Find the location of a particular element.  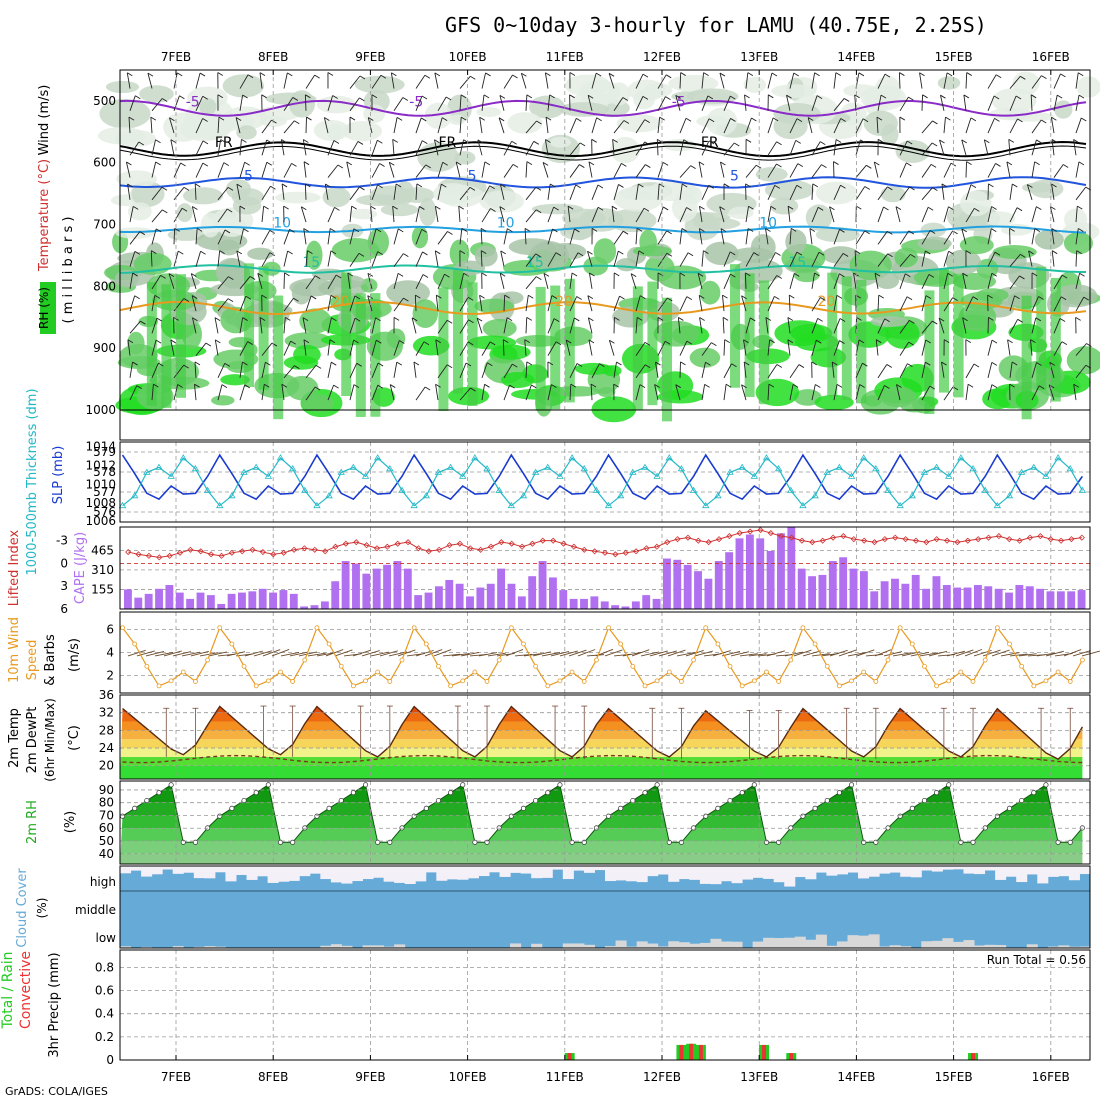

isotherm-label: -5 is located at coordinates (416, 102).